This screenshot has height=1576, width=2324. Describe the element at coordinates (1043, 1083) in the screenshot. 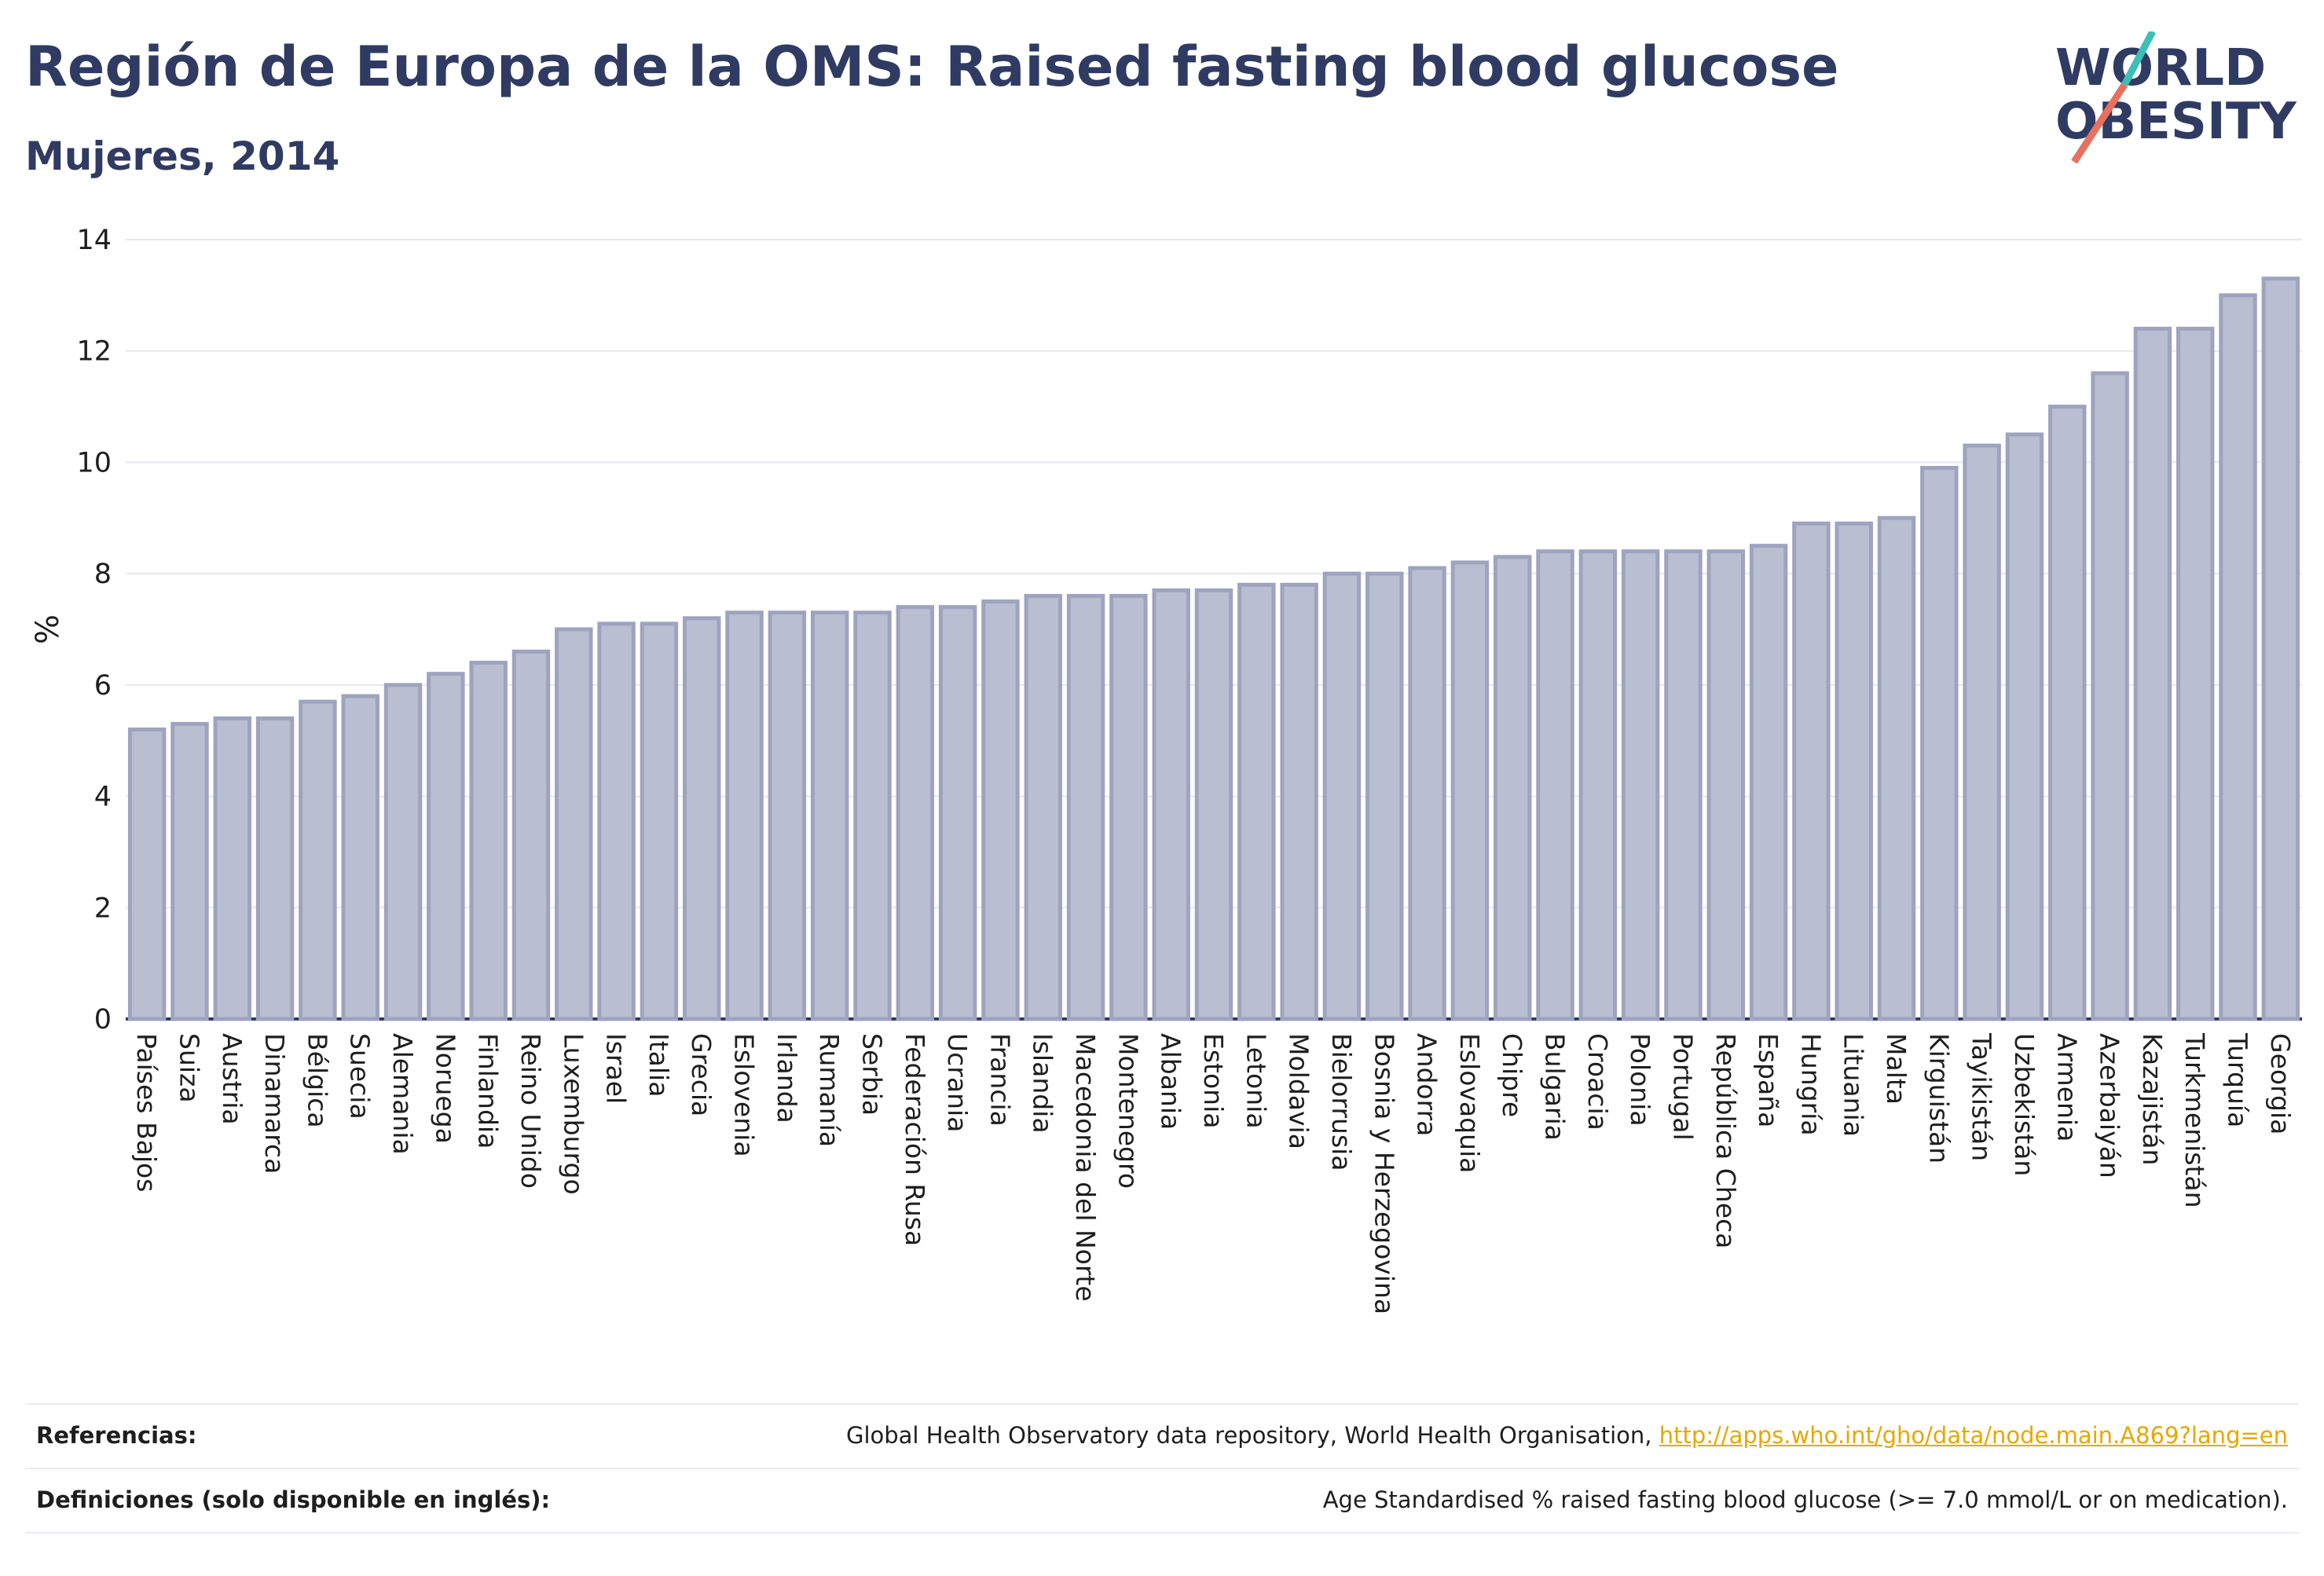

I see `x-tick-label: Islandia` at that location.